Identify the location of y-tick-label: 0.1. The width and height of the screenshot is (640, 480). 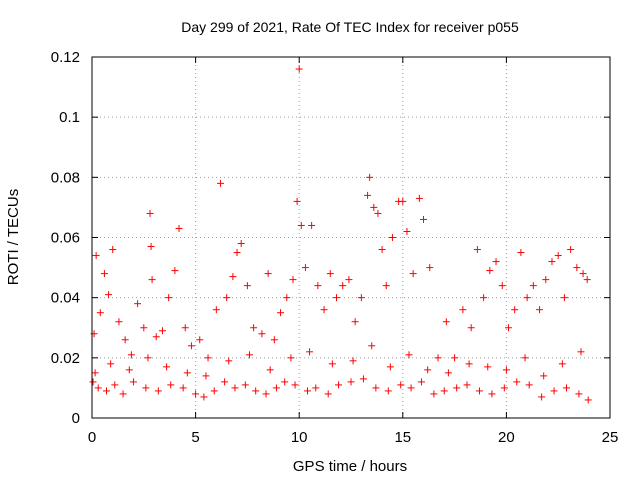
(69, 117).